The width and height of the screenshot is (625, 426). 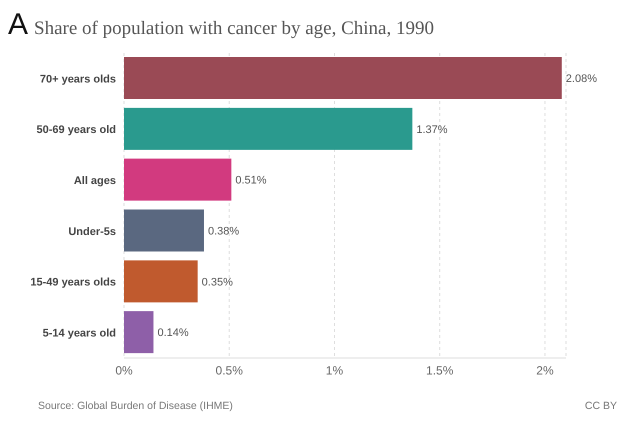 I want to click on data-label: 2.08%, so click(x=582, y=79).